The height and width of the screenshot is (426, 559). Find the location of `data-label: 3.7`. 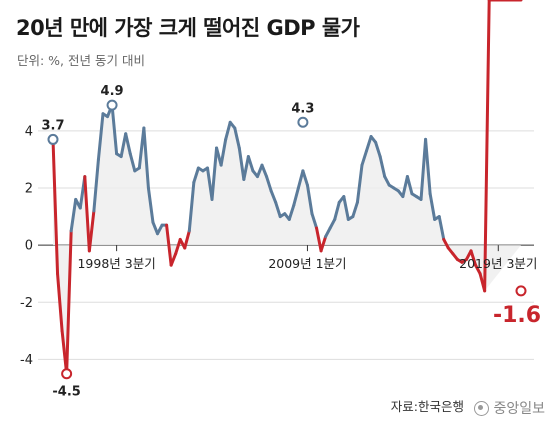

data-label: 3.7 is located at coordinates (52, 125).